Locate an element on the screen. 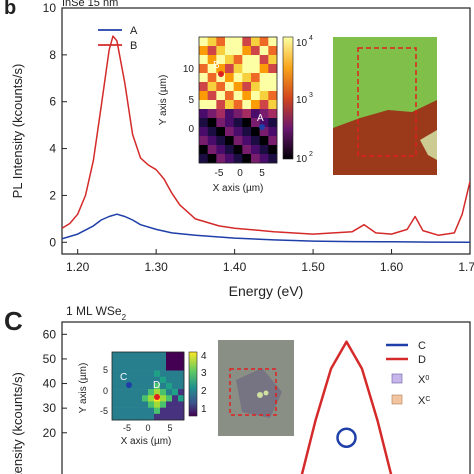  panel-c-inset-x-label: X axis (µm) is located at coordinates (146, 441).